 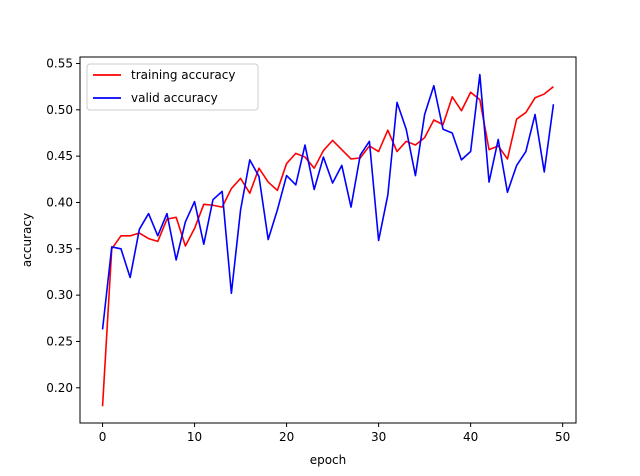 What do you see at coordinates (103, 437) in the screenshot?
I see `x-tick-label: 0` at bounding box center [103, 437].